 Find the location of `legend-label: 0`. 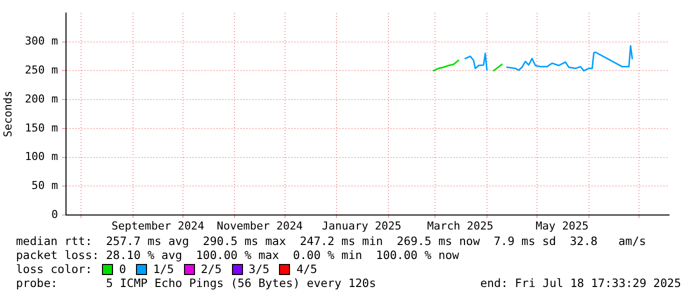

legend-label: 0 is located at coordinates (122, 269).